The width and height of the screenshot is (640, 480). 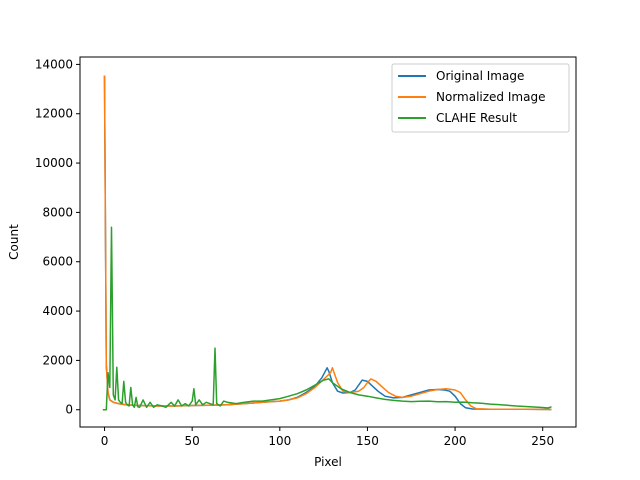 I want to click on y-axis-label: Count, so click(x=14, y=242).